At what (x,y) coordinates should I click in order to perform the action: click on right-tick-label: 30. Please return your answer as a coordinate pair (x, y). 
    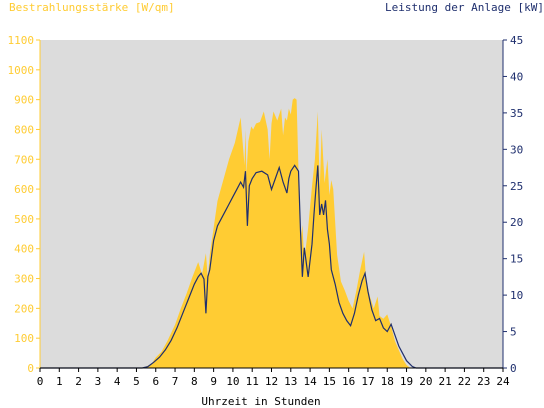
    Looking at the image, I should click on (516, 149).